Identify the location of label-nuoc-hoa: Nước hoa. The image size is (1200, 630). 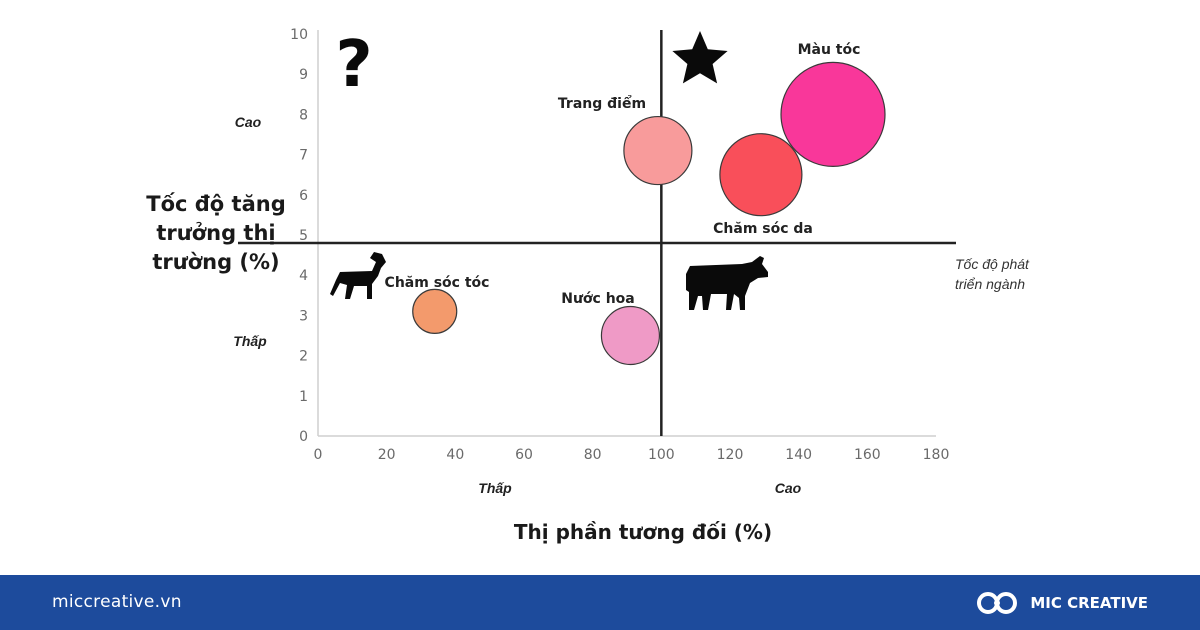
(598, 299).